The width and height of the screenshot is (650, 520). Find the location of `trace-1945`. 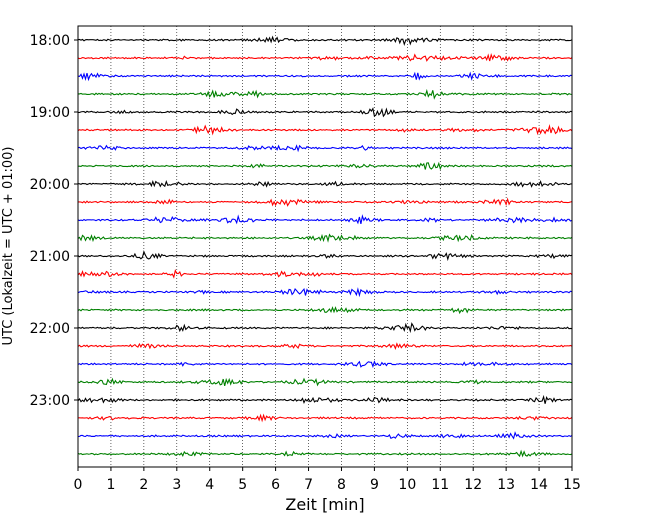

trace-1945 is located at coordinates (325, 166).